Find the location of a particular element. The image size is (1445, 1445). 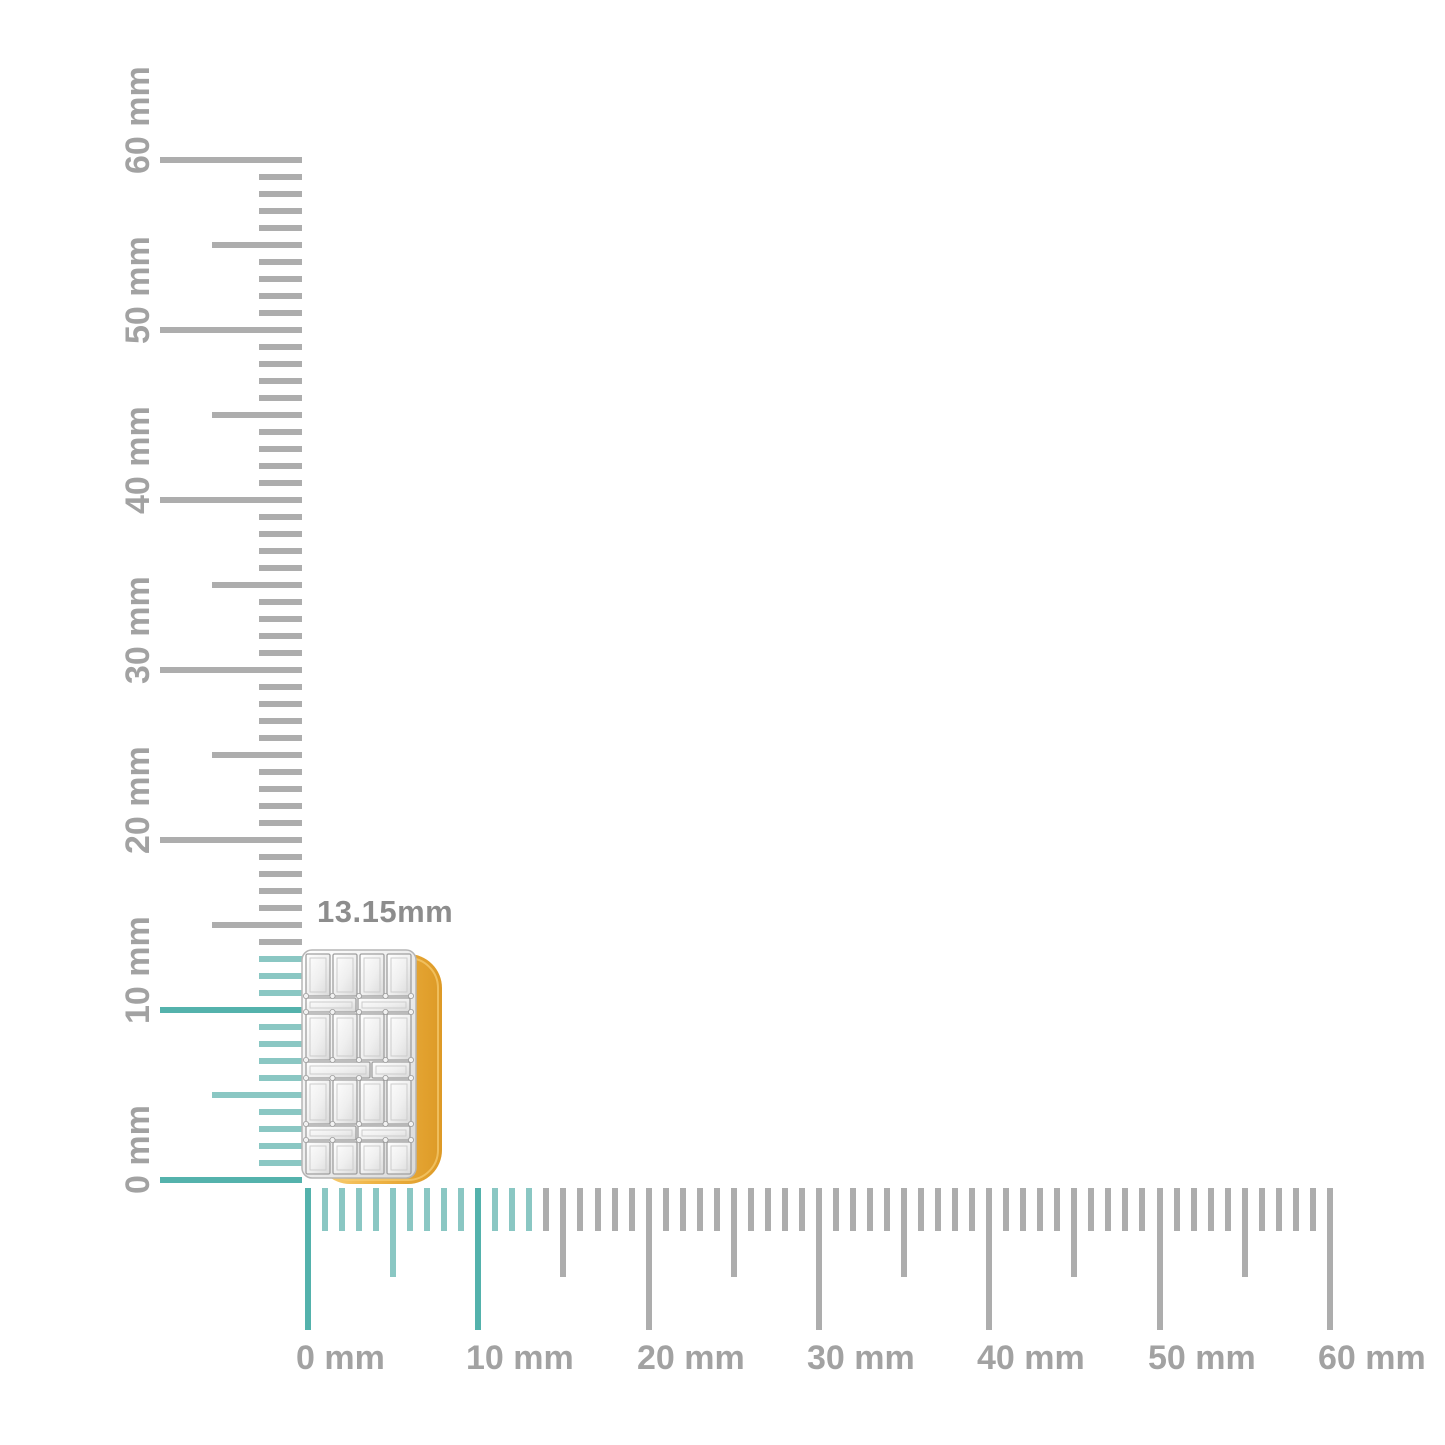

ruler-label: 60 mm is located at coordinates (1372, 1358).